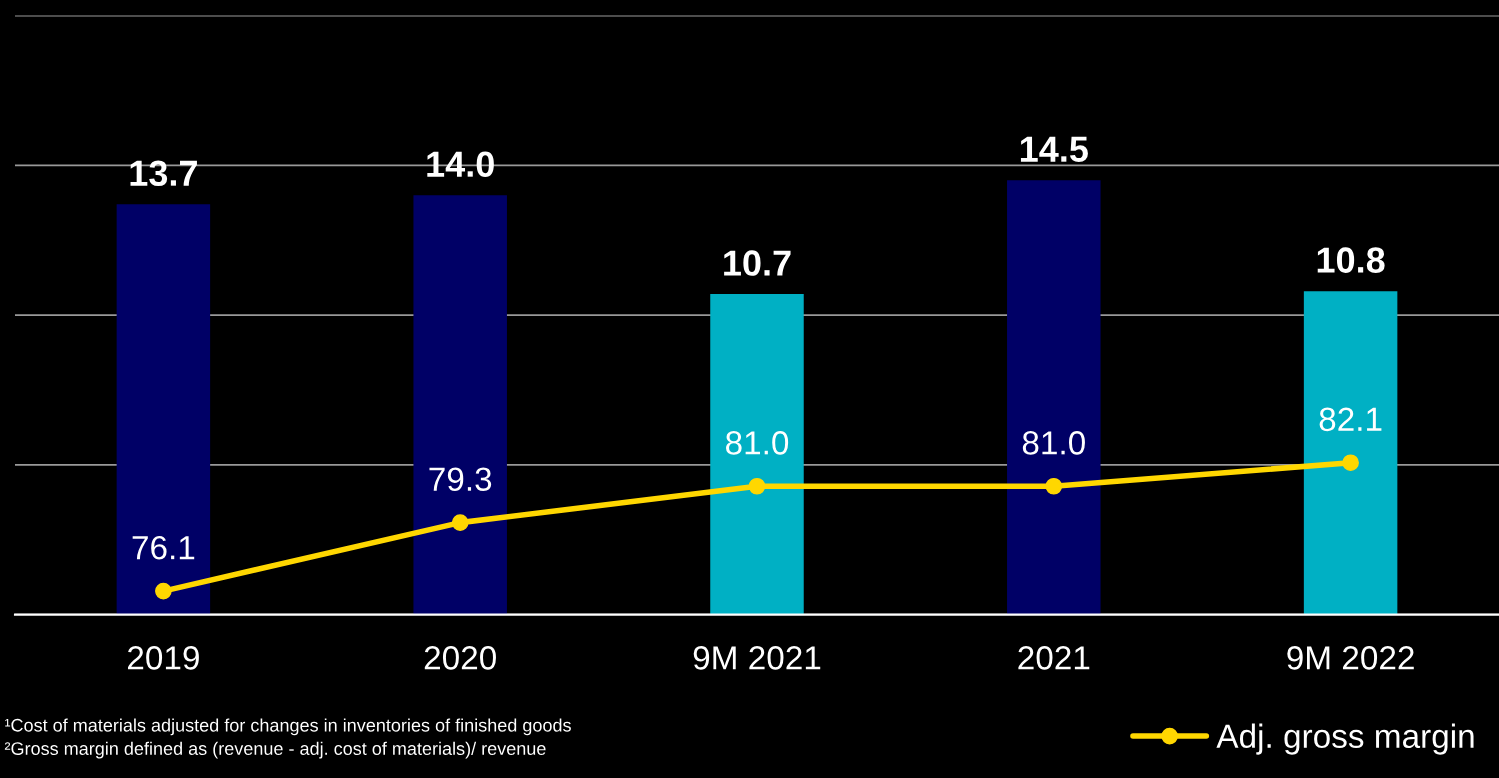  I want to click on legend-label: Adj. gross margin, so click(1345, 739).